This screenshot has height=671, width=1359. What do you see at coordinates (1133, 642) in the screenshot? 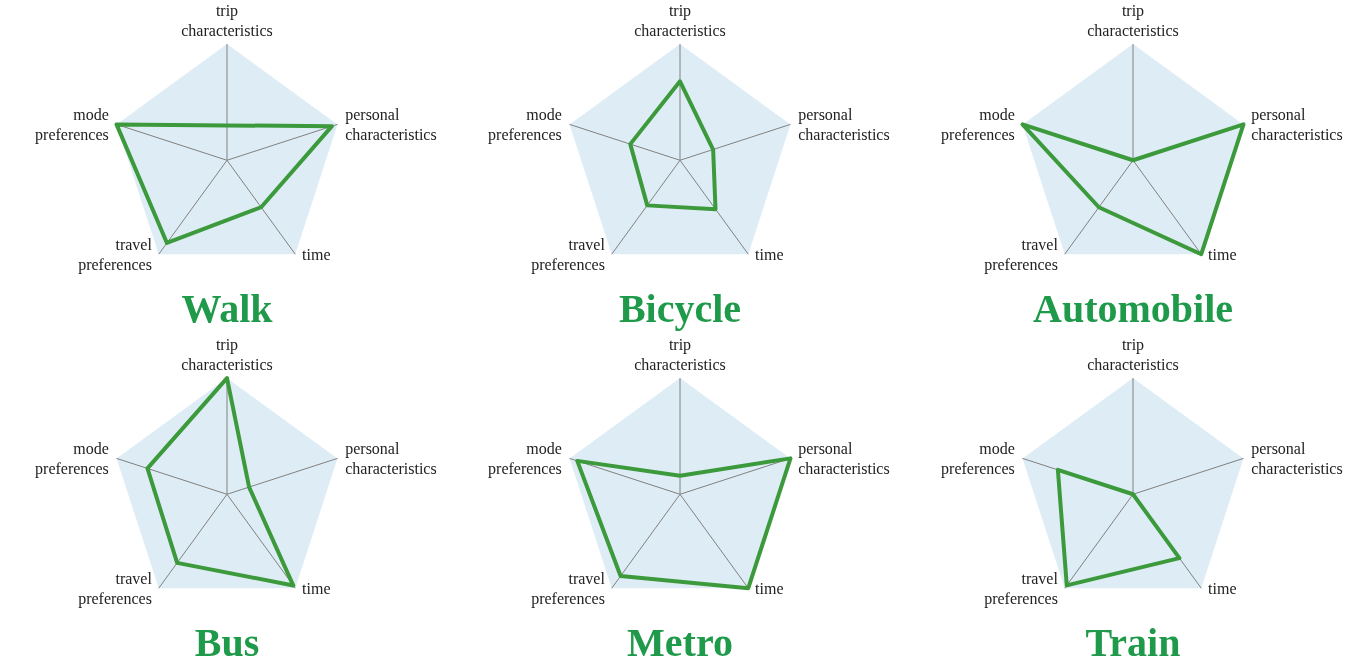
I see `text: Train` at bounding box center [1133, 642].